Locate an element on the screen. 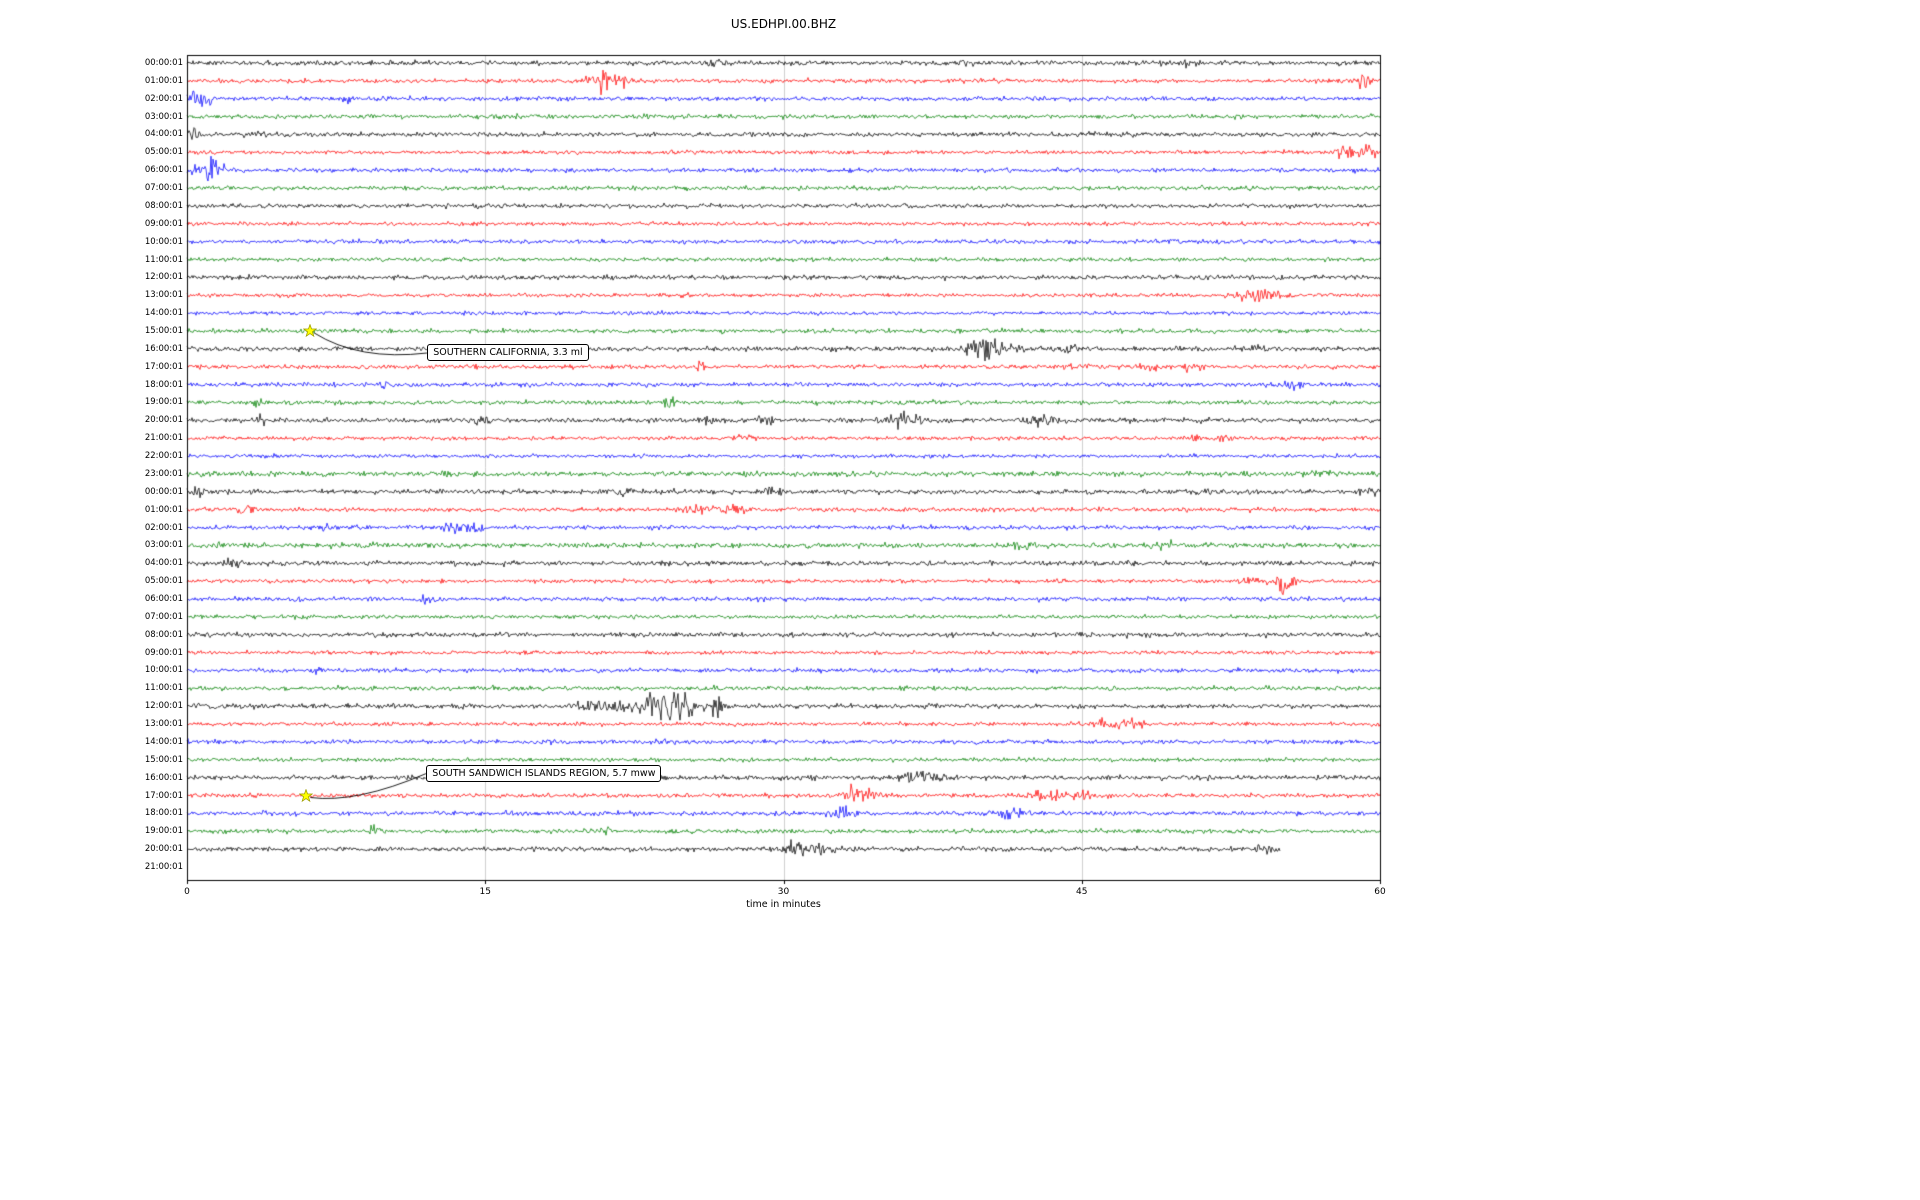 The image size is (1920, 1200). x-tick-label: 60 is located at coordinates (1380, 892).